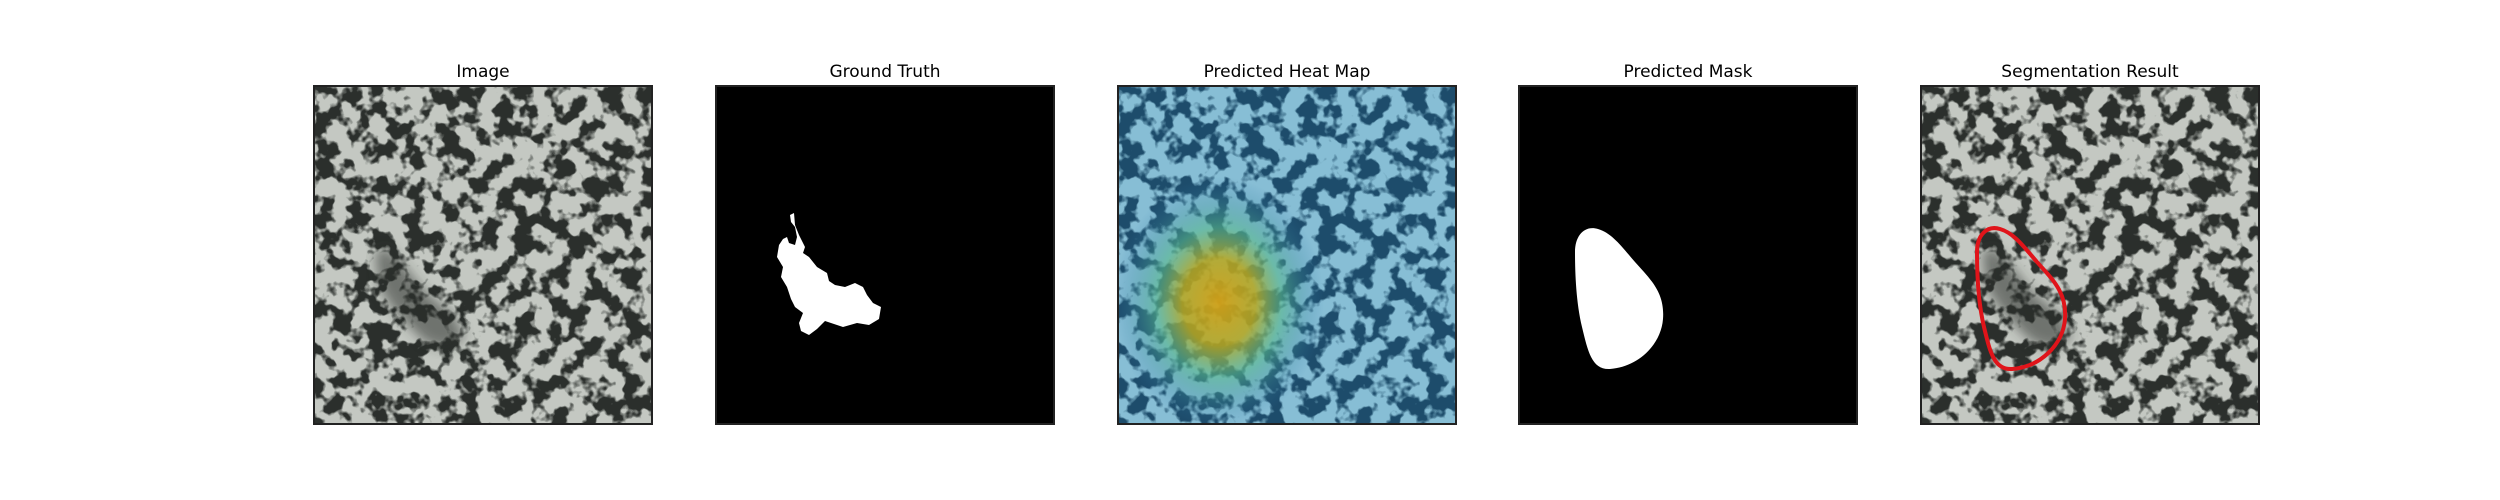  I want to click on heat-map-frame, so click(1287, 255).